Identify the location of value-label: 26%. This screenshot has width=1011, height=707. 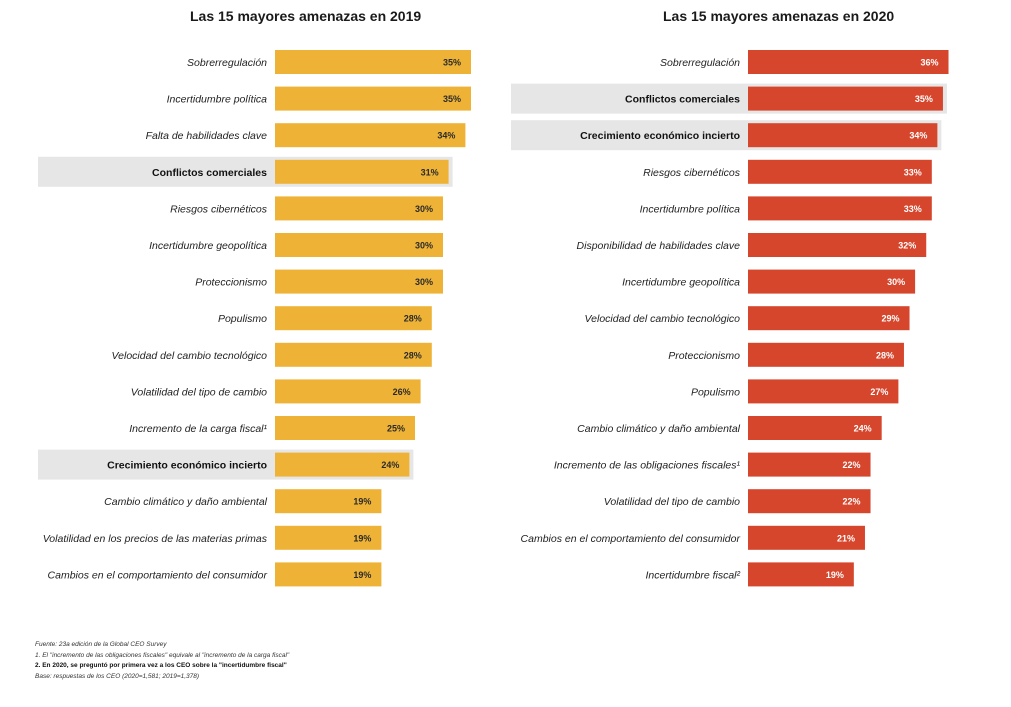
(402, 392).